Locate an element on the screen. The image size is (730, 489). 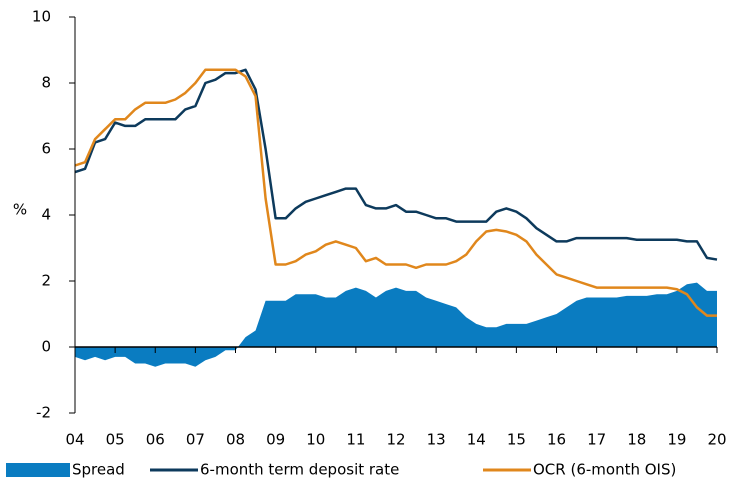
x-tick-label: 17 is located at coordinates (596, 440).